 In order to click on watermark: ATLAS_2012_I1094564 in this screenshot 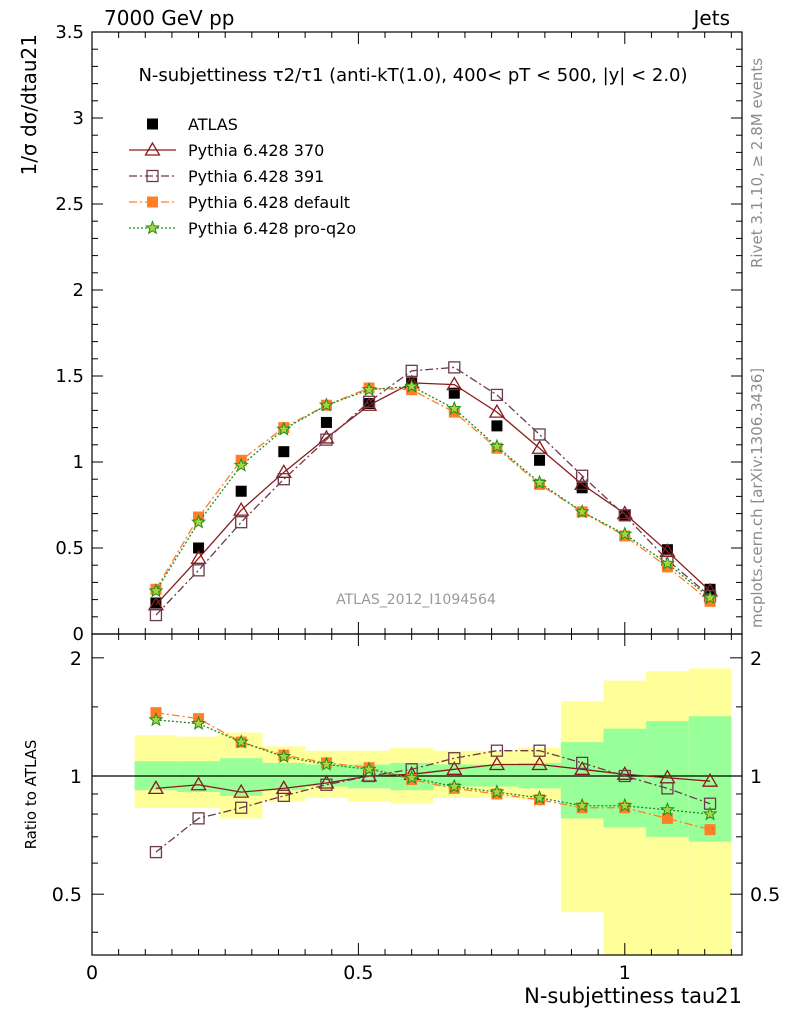, I will do `click(416, 600)`.